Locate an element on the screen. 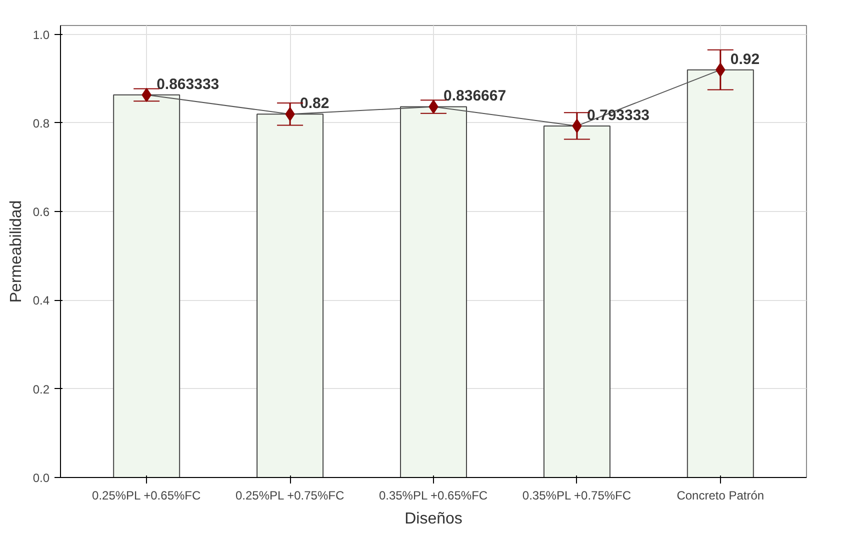  y-tick-label: 1.0 is located at coordinates (41, 35).